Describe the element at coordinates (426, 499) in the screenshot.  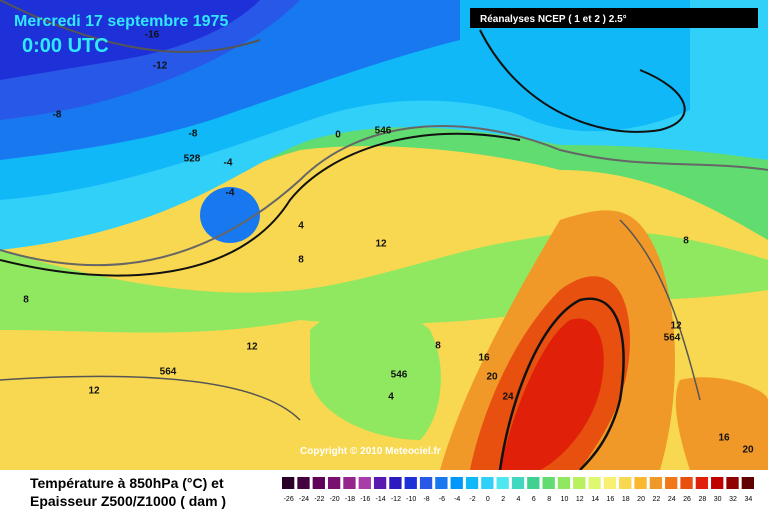
I see `colorbar-label: -8` at that location.